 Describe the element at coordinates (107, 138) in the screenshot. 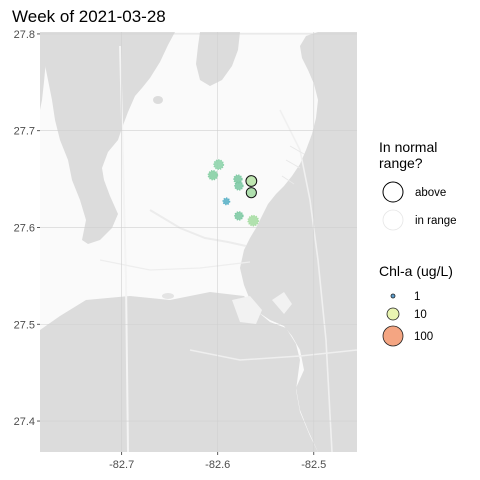

I see `map-land-pinellas` at that location.